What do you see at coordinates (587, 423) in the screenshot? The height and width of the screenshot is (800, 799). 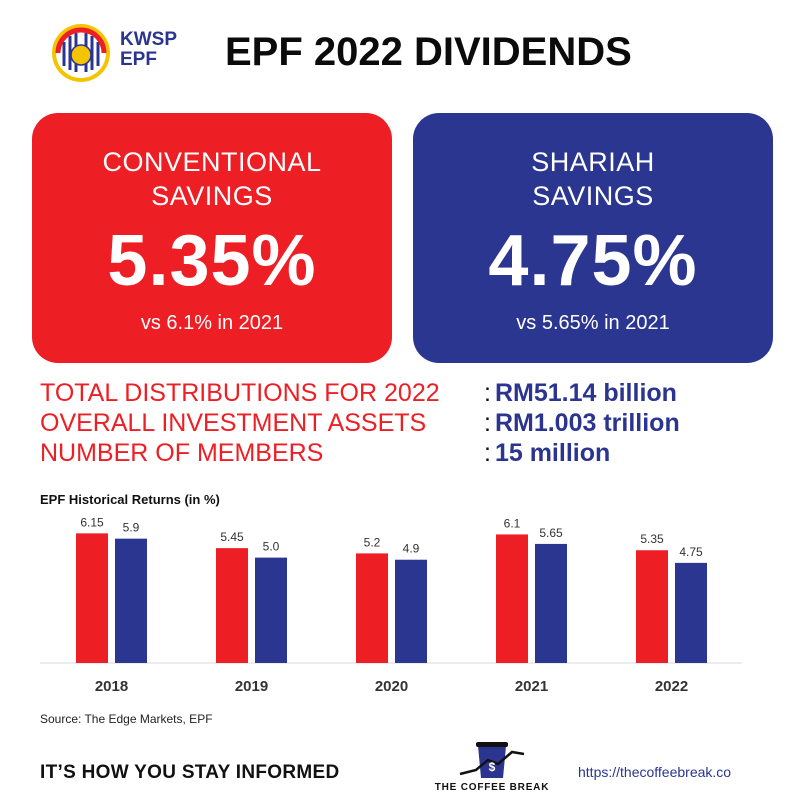 I see `stat-value: RM1.003 trillion` at bounding box center [587, 423].